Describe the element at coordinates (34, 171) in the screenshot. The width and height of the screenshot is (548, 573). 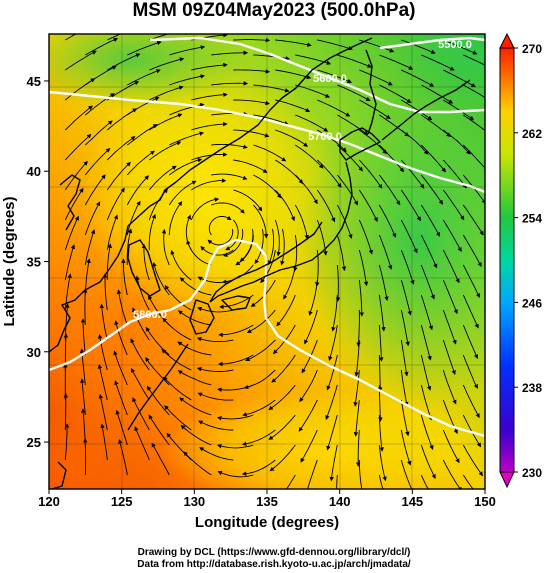
I see `y-tick-label: 40` at that location.